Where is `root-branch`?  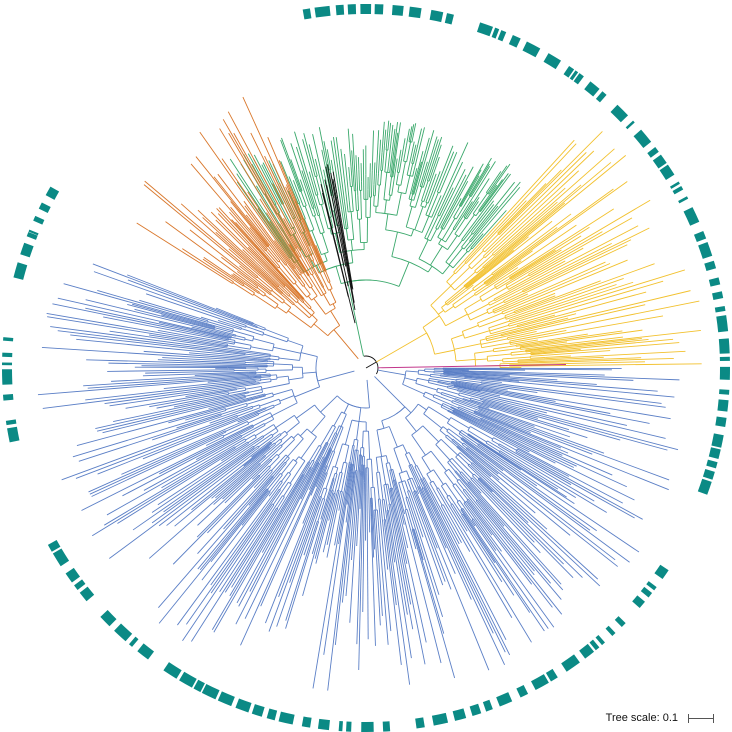 root-branch is located at coordinates (371, 365).